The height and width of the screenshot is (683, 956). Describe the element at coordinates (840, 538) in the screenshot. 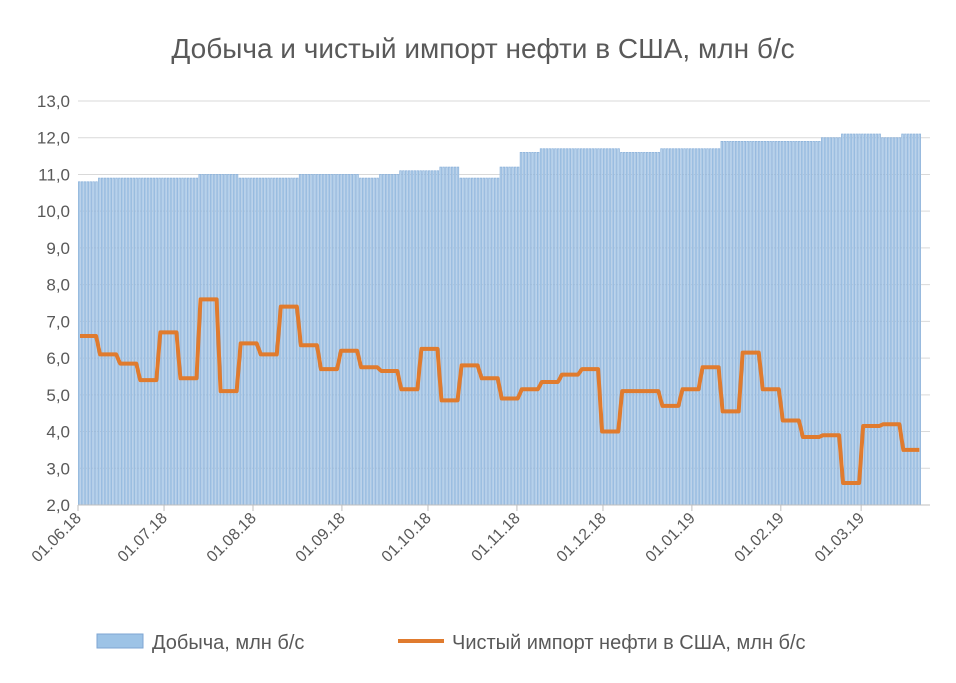

I see `x-tick-label: 01.03.19` at that location.